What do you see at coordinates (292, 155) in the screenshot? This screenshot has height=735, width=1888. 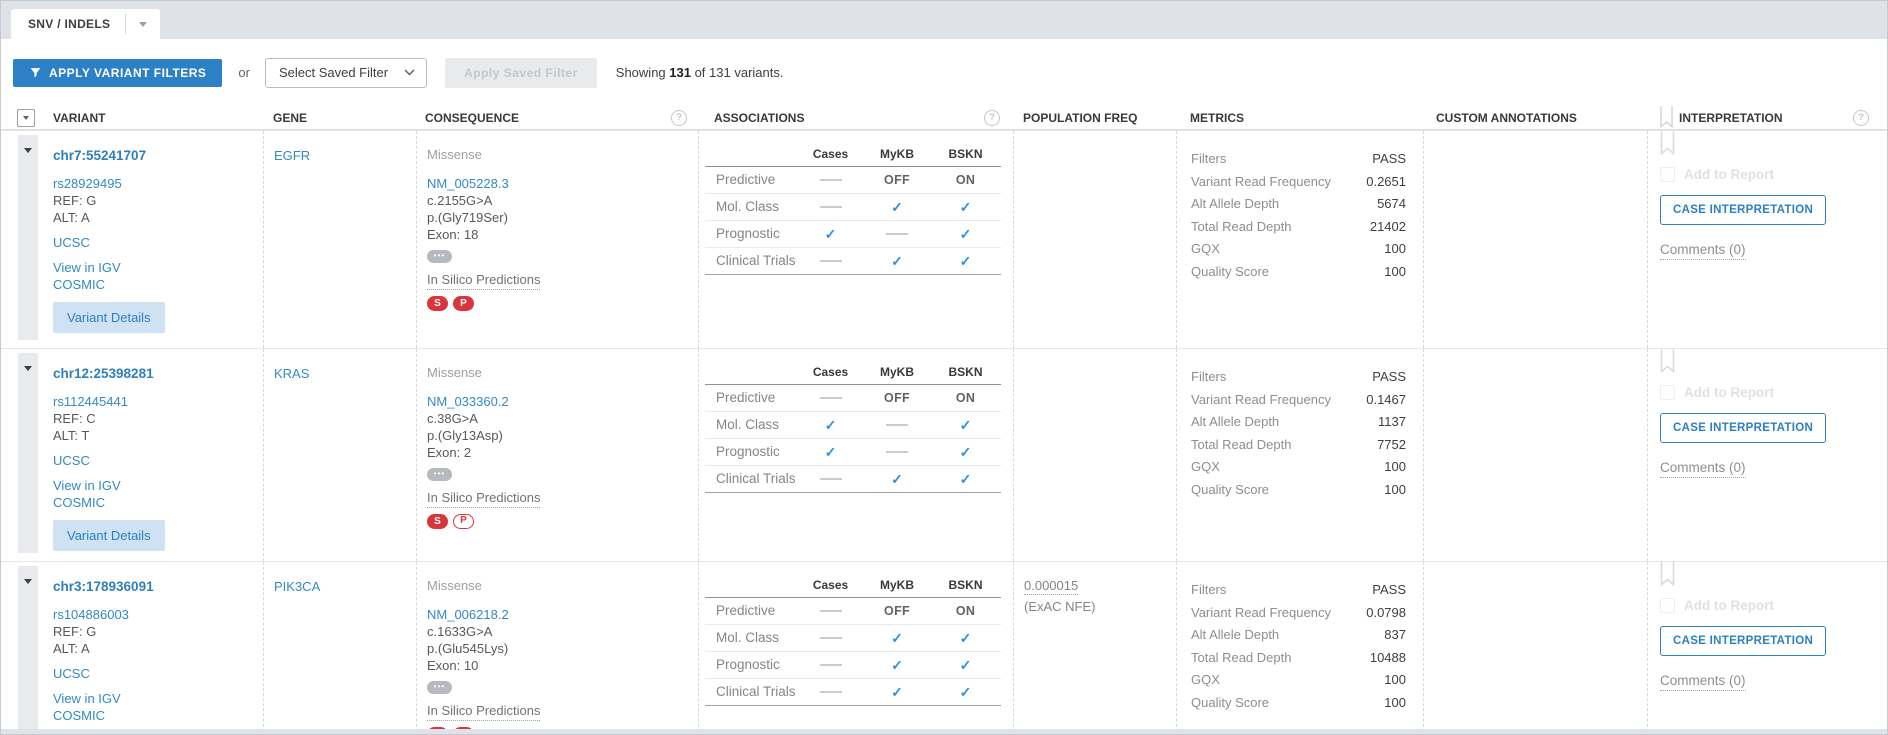 I see `gene-link: EGFR` at bounding box center [292, 155].